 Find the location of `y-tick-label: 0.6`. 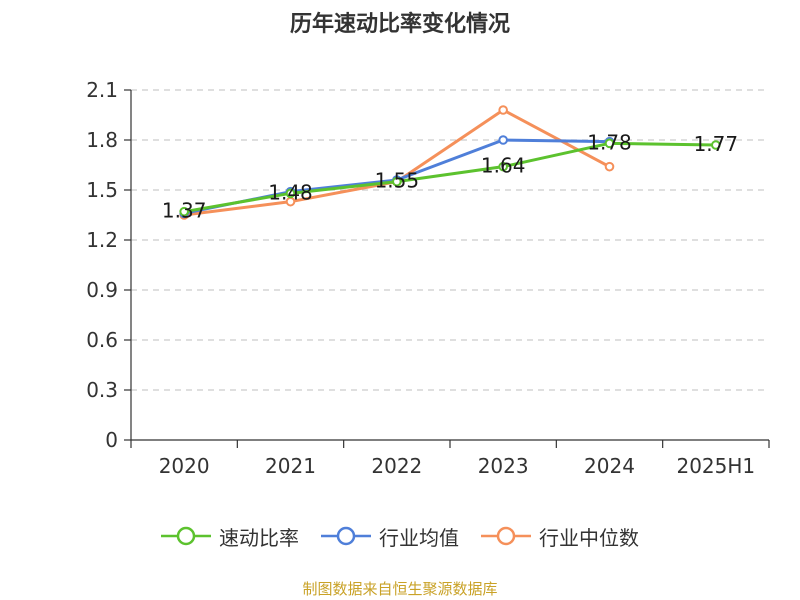

y-tick-label: 0.6 is located at coordinates (102, 340).